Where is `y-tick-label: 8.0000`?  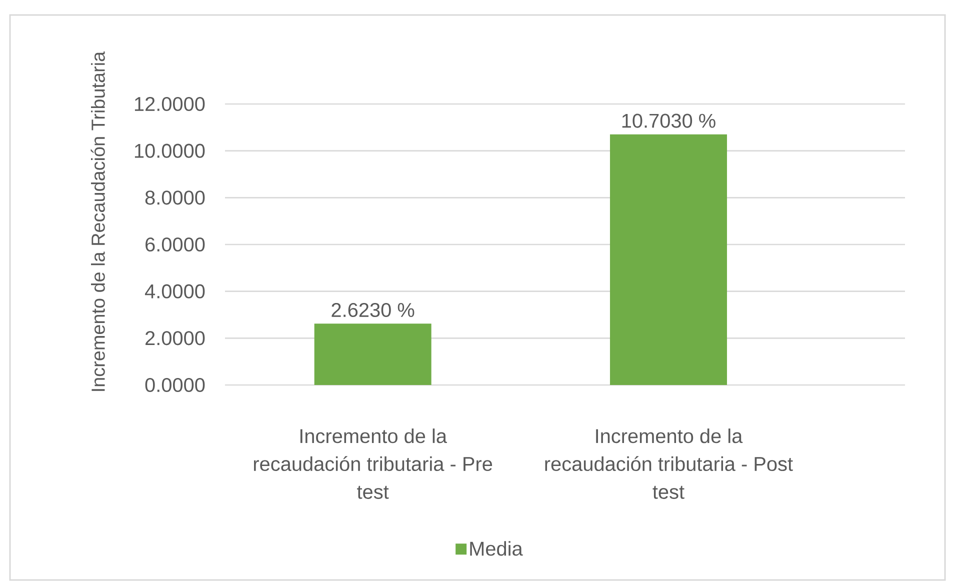 y-tick-label: 8.0000 is located at coordinates (175, 197).